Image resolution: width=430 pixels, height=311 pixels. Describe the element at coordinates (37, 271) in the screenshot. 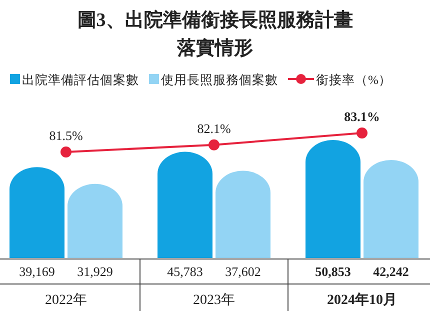

I see `data-label: 39,169` at that location.